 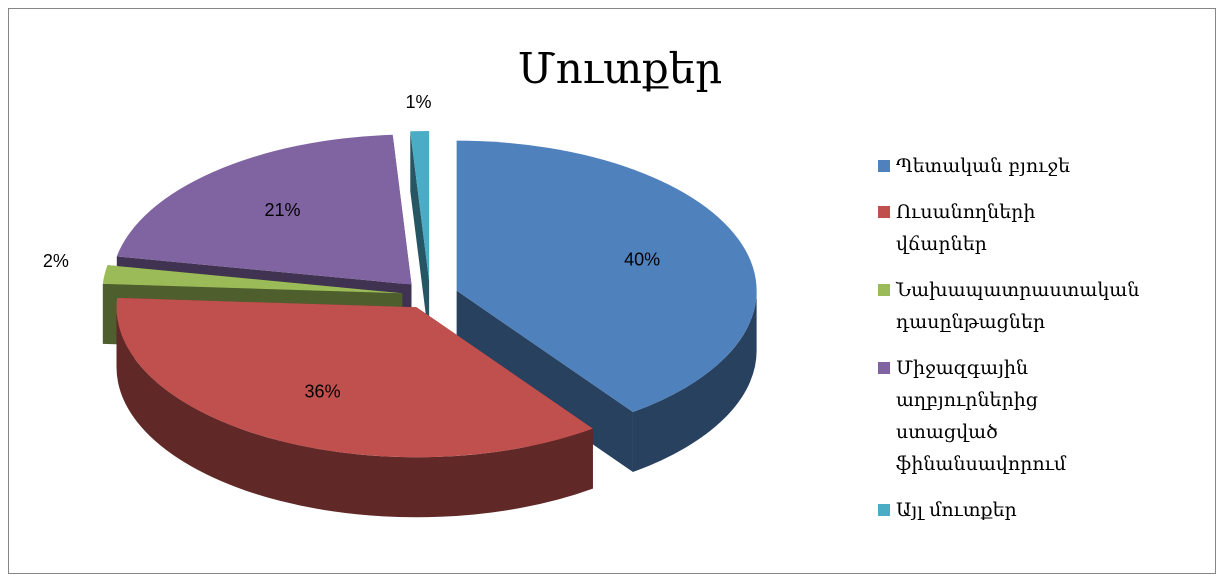 I want to click on legend-item: Ուսանողների վճարներ, so click(x=978, y=228).